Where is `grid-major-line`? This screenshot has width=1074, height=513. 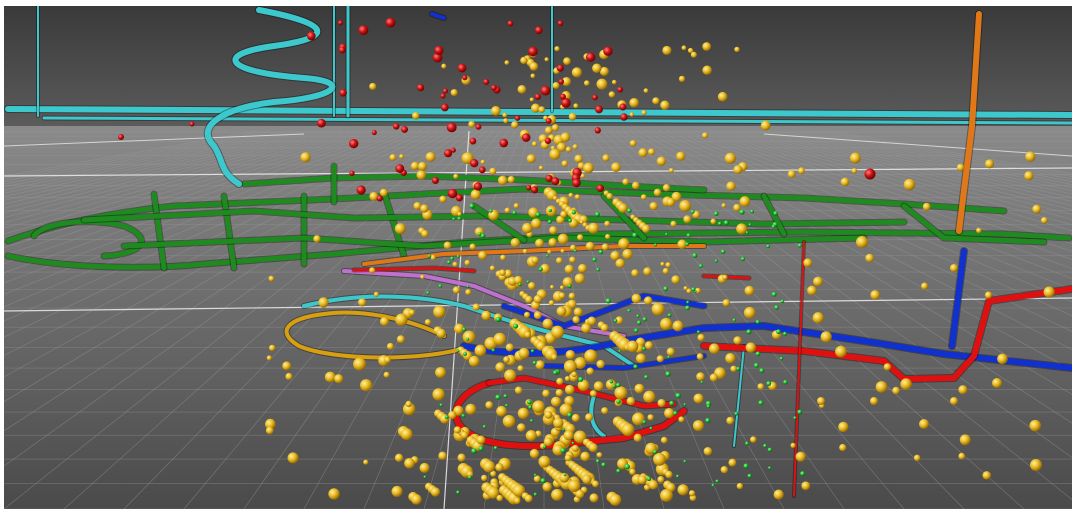 grid-major-line is located at coordinates (917, 145).